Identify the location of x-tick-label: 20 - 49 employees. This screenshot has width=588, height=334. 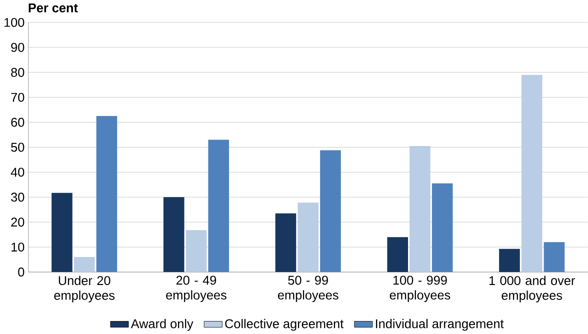
(196, 289).